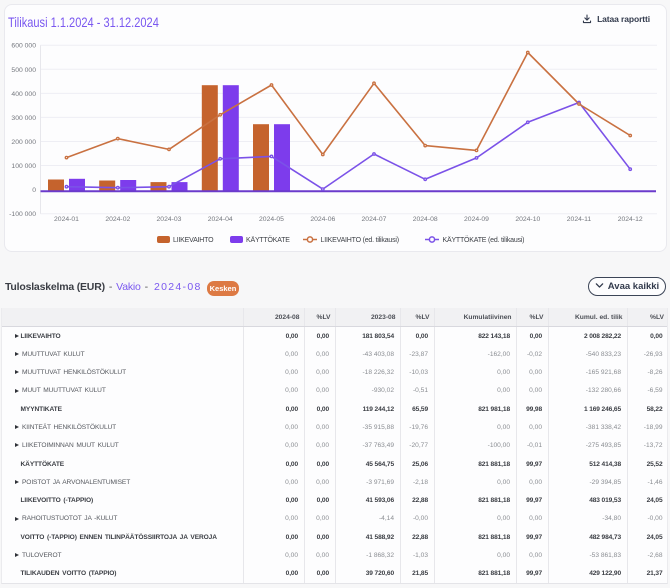  I want to click on svg-text: 500 000, so click(23, 70).